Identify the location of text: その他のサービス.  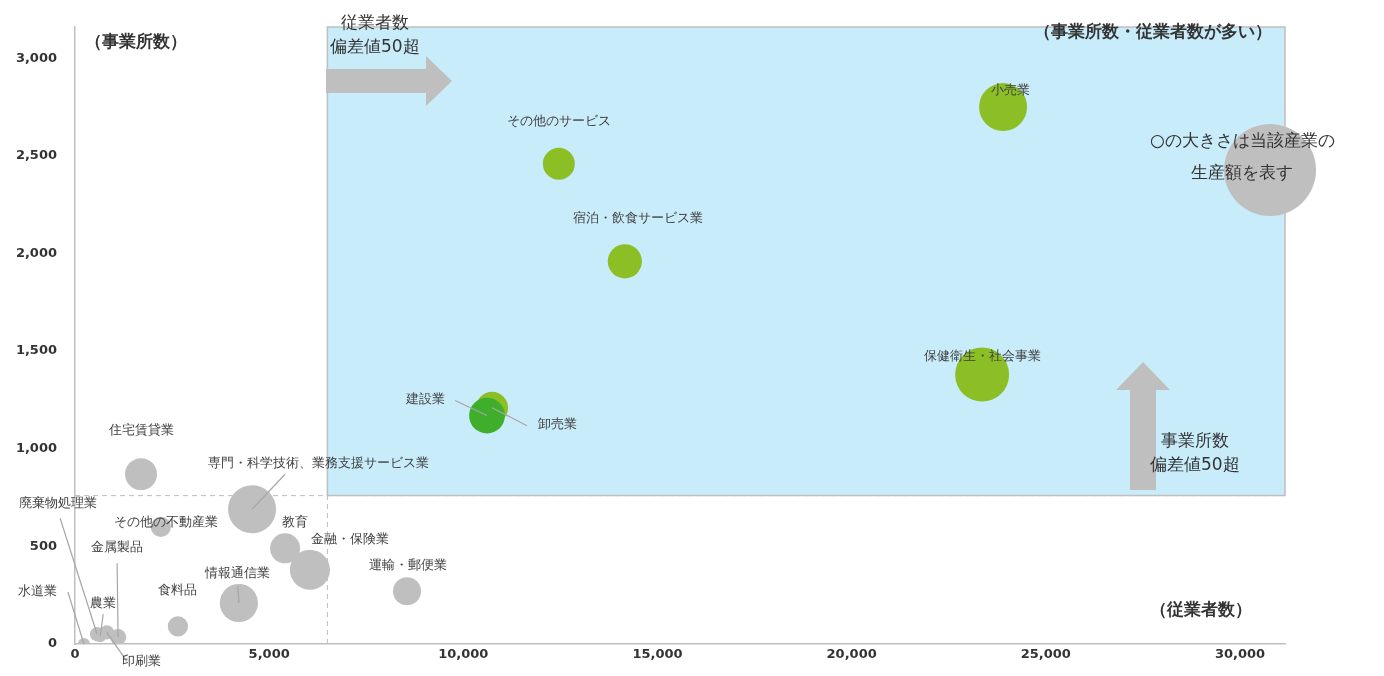
(558, 121).